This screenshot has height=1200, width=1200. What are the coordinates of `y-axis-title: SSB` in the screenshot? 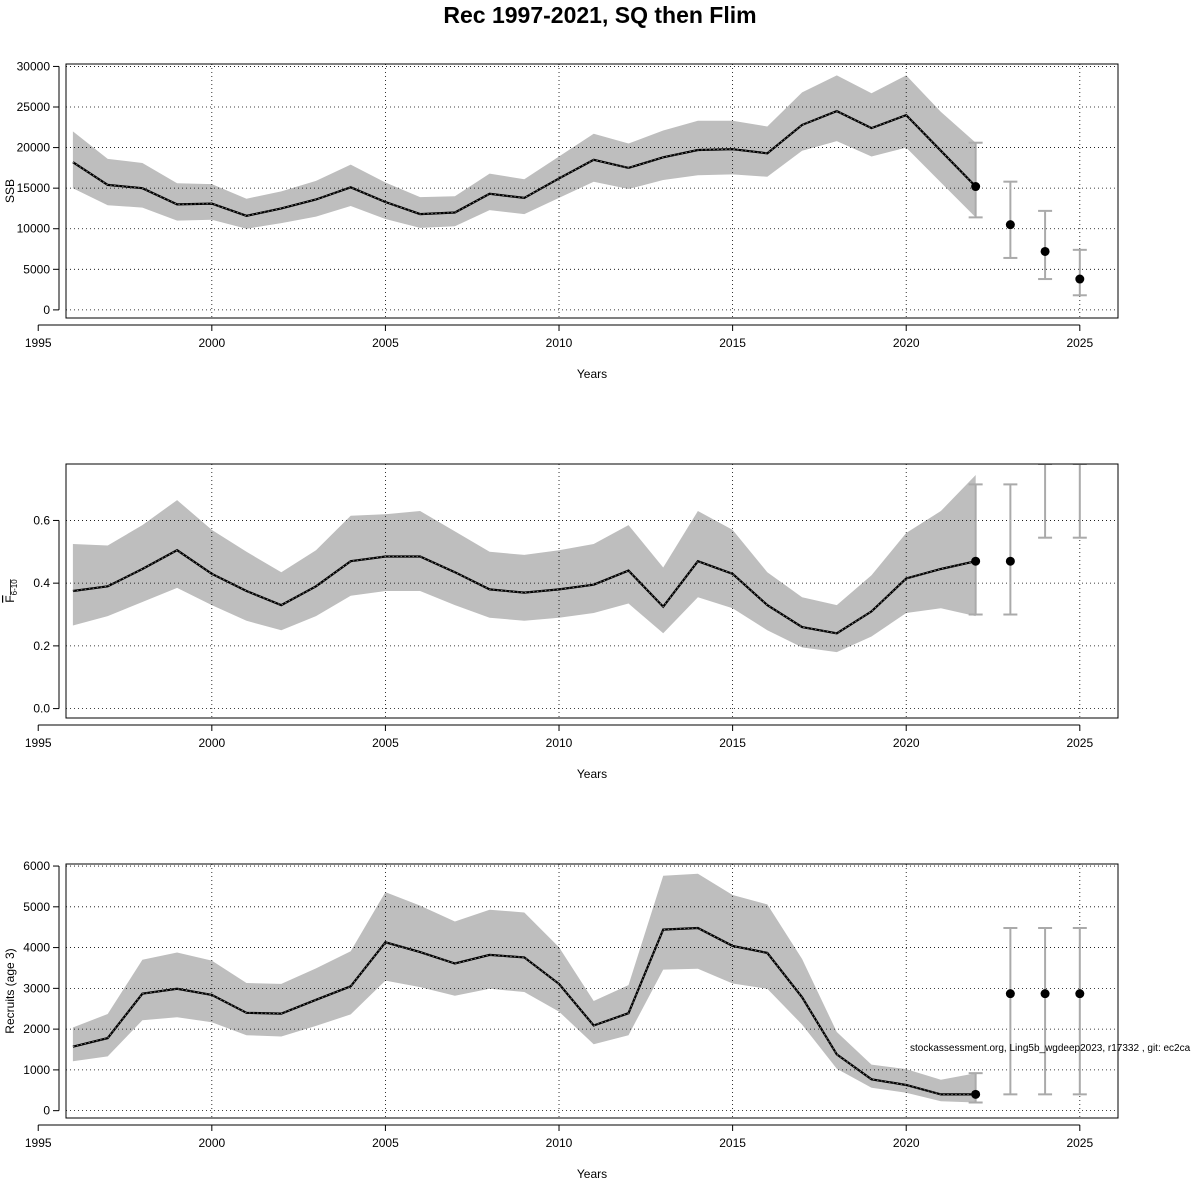 It's located at (10, 191).